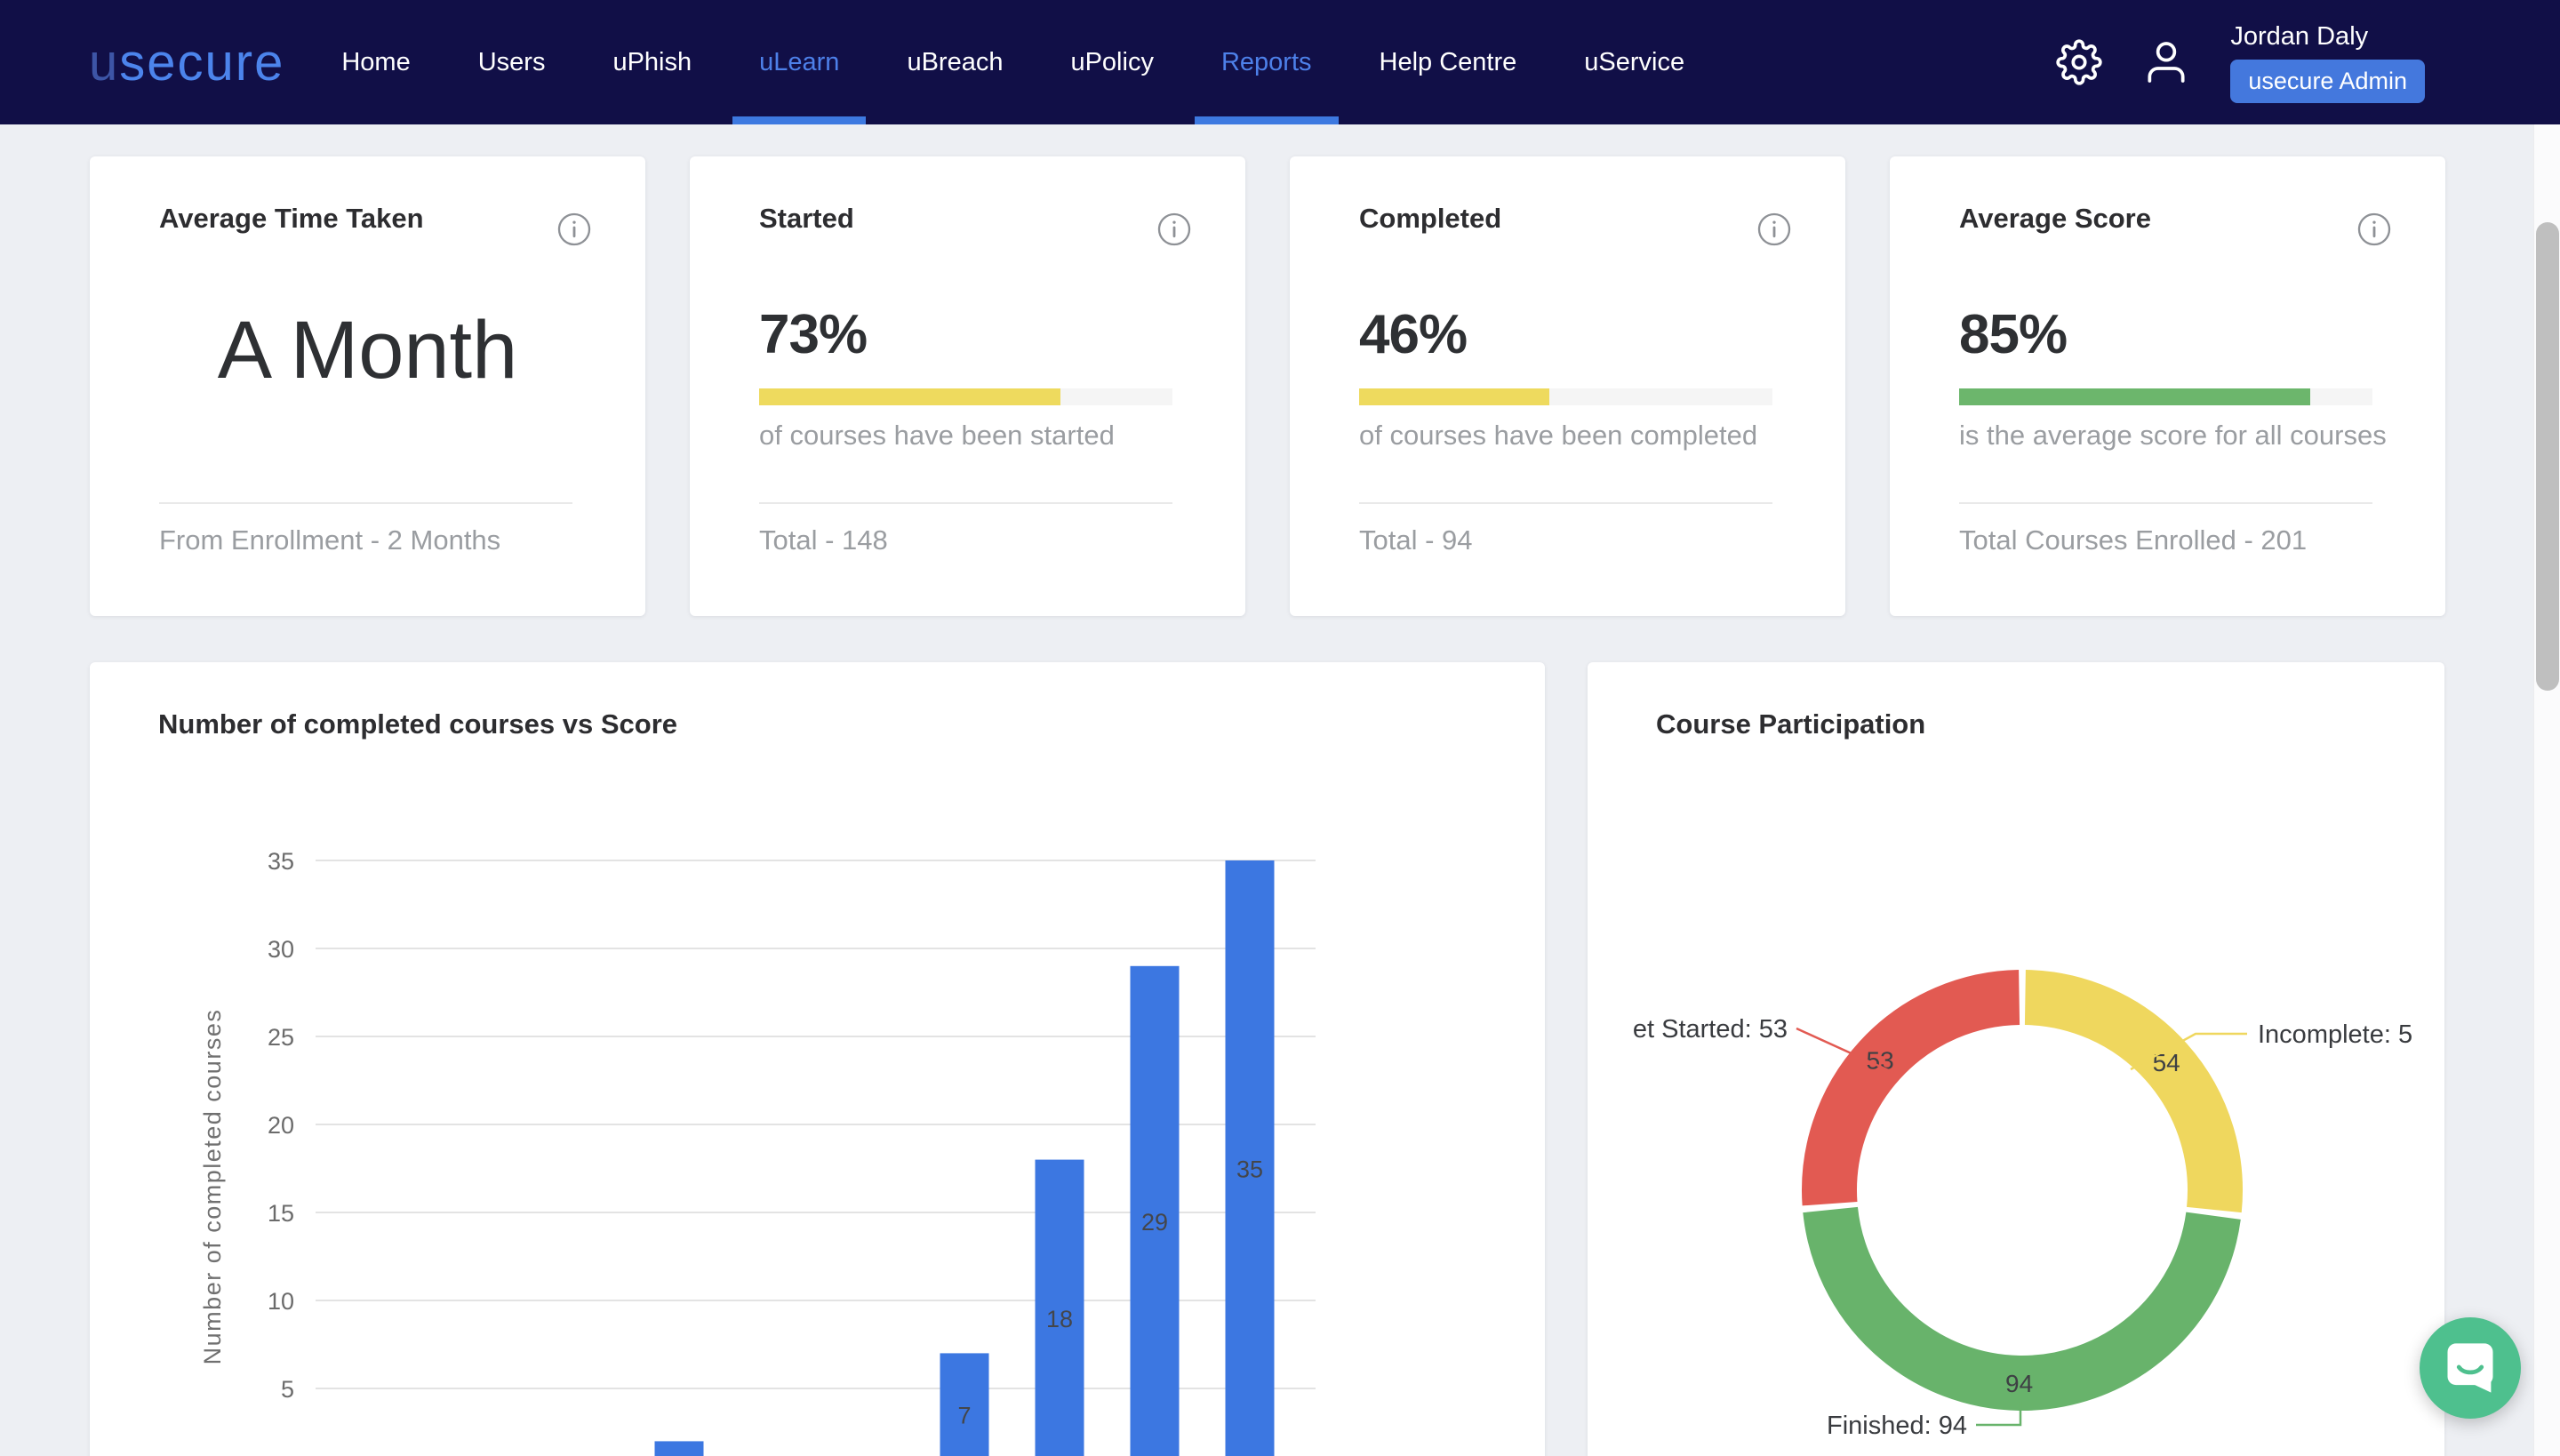 This screenshot has height=1456, width=2560. Describe the element at coordinates (367, 350) in the screenshot. I see `stat-value: A Month` at that location.